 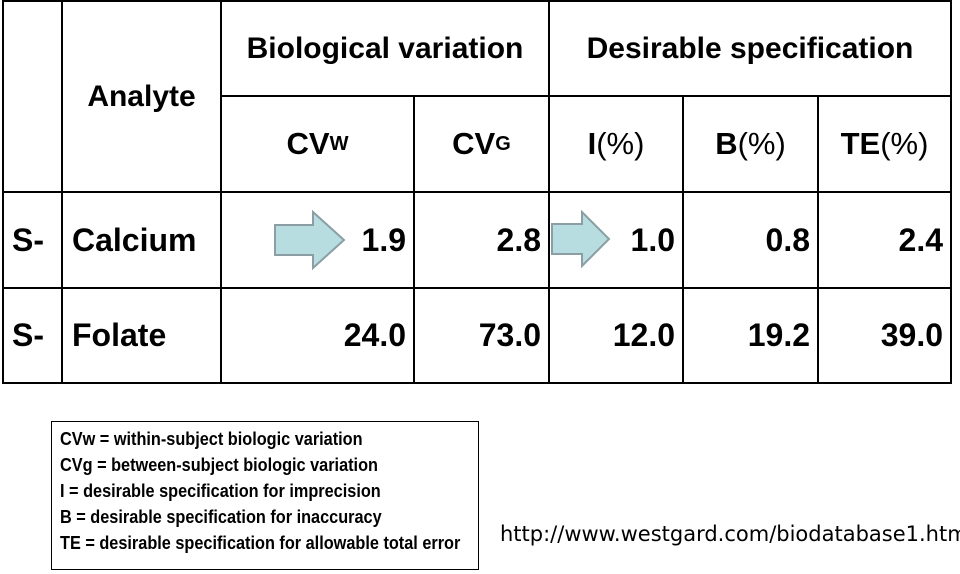 I want to click on header-cvw: CV W, so click(x=317, y=143).